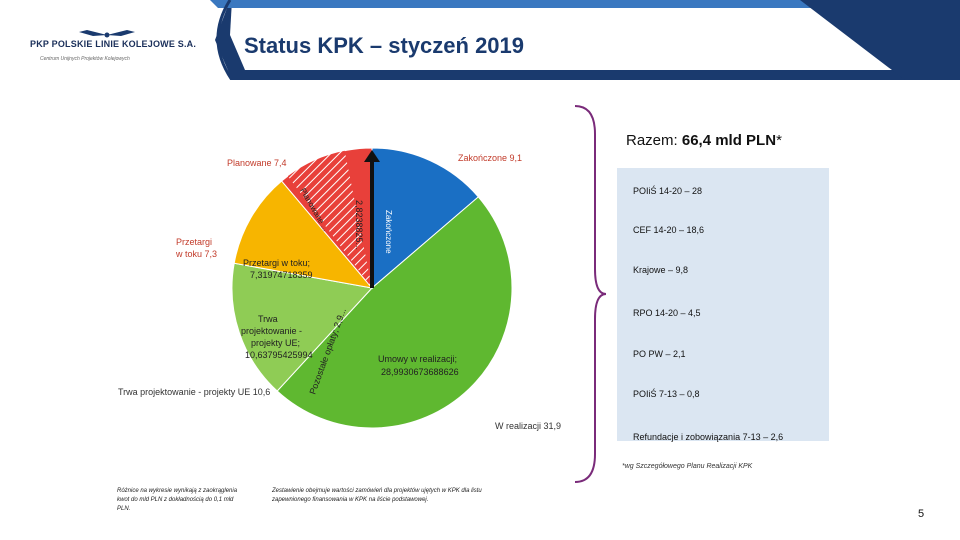 This screenshot has width=960, height=540. Describe the element at coordinates (666, 394) in the screenshot. I see `source-item: POIiŚ 7-13 – 0,8` at that location.